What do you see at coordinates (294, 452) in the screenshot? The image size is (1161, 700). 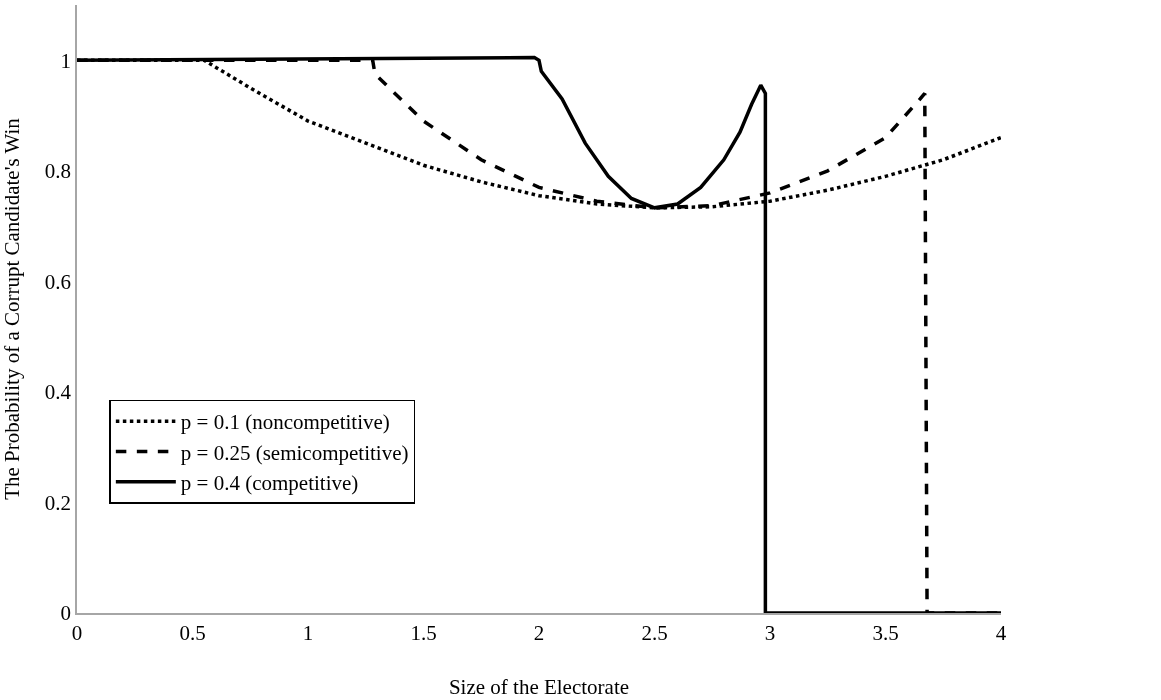 I see `legend-label: p = 0.25 (semicompetitive)` at bounding box center [294, 452].